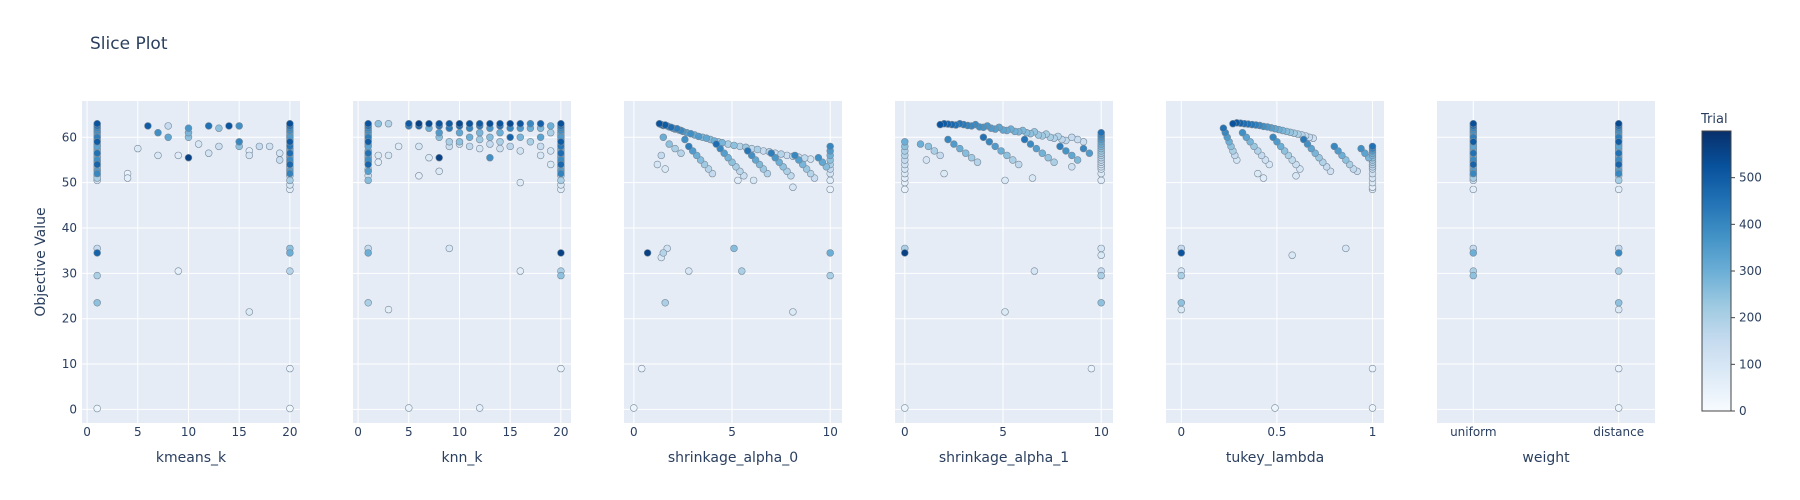 Image resolution: width=1800 pixels, height=500 pixels. Describe the element at coordinates (1276, 432) in the screenshot. I see `x-tick-label: 0.5` at that location.